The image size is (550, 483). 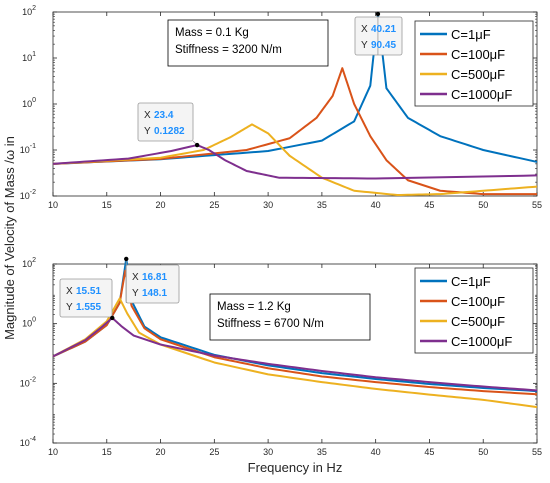 I want to click on top-annotation-line: Mass = 0.1 Kg, so click(x=212, y=33).